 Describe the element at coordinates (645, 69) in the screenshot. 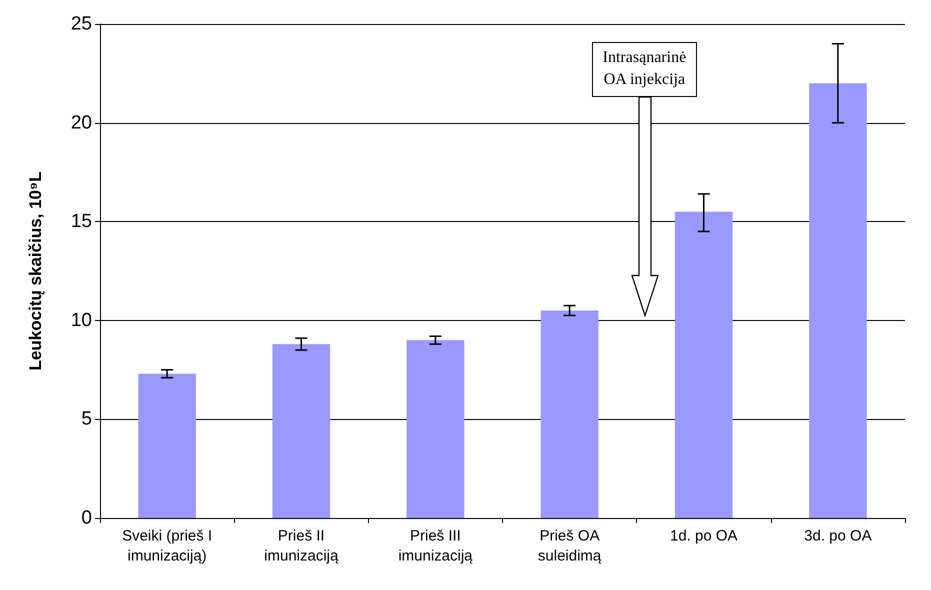

I see `annotation: Intrasąnarinė OA injekcija` at that location.